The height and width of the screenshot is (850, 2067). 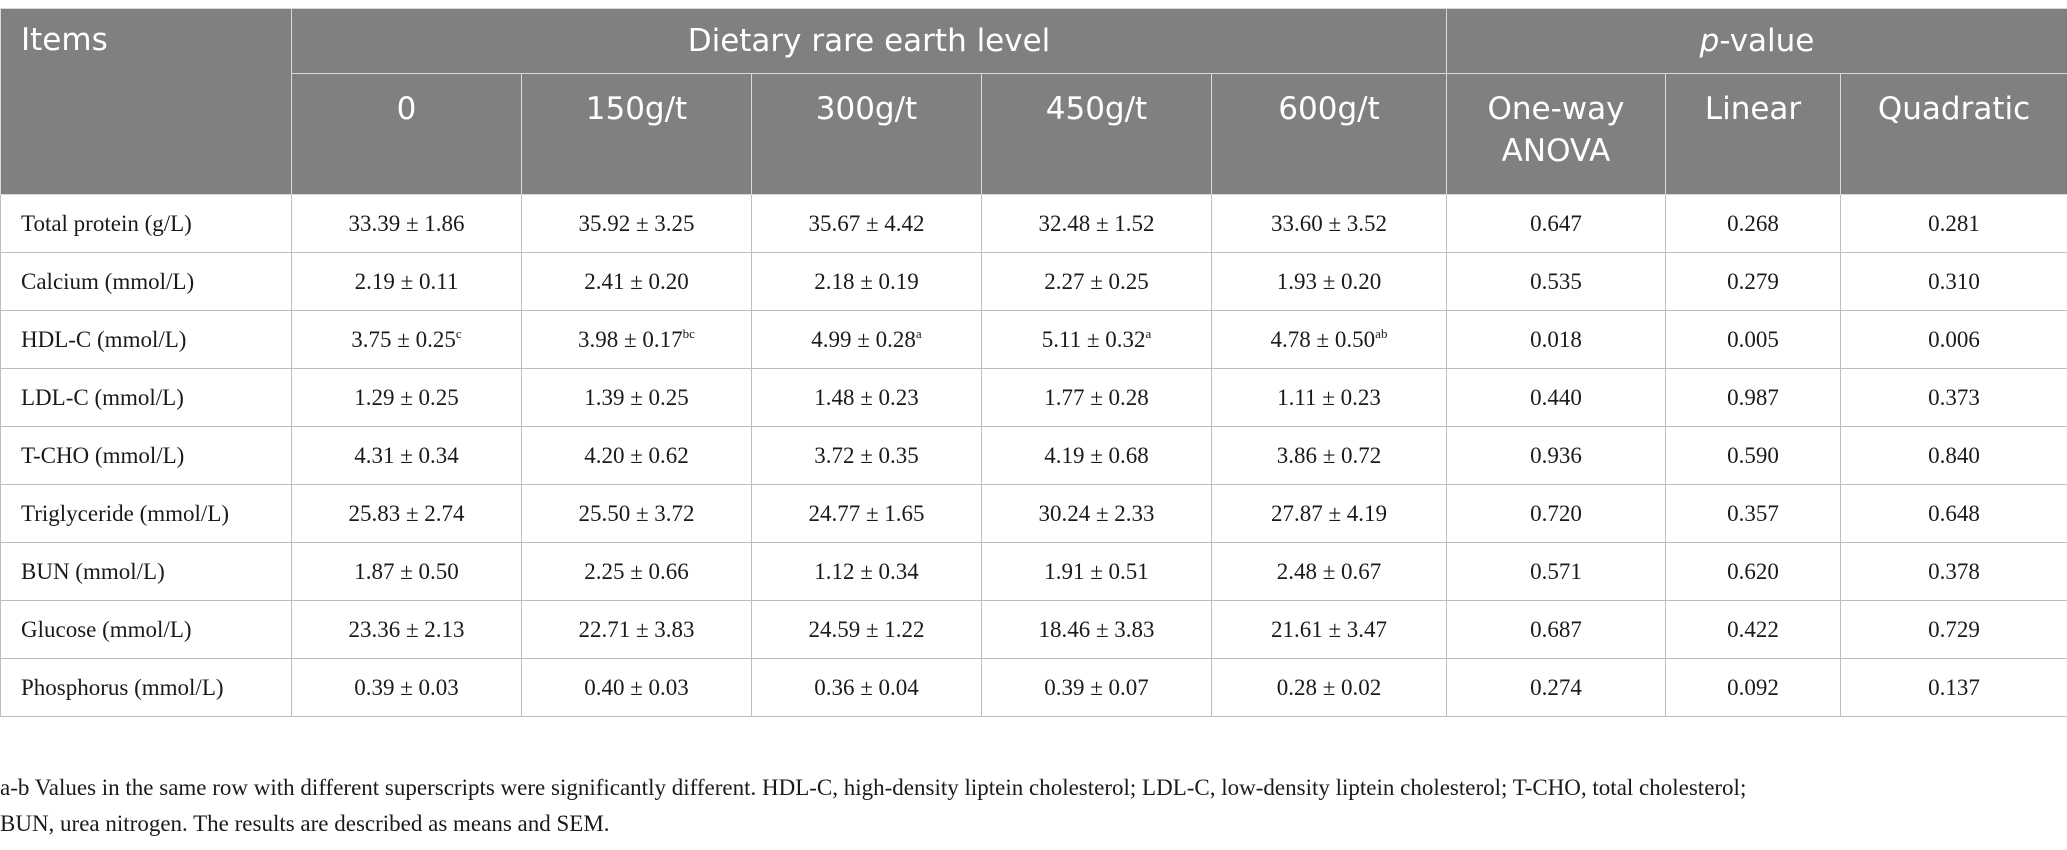 What do you see at coordinates (1329, 223) in the screenshot?
I see `mean-sem-value: 33.60 ± 3.52` at bounding box center [1329, 223].